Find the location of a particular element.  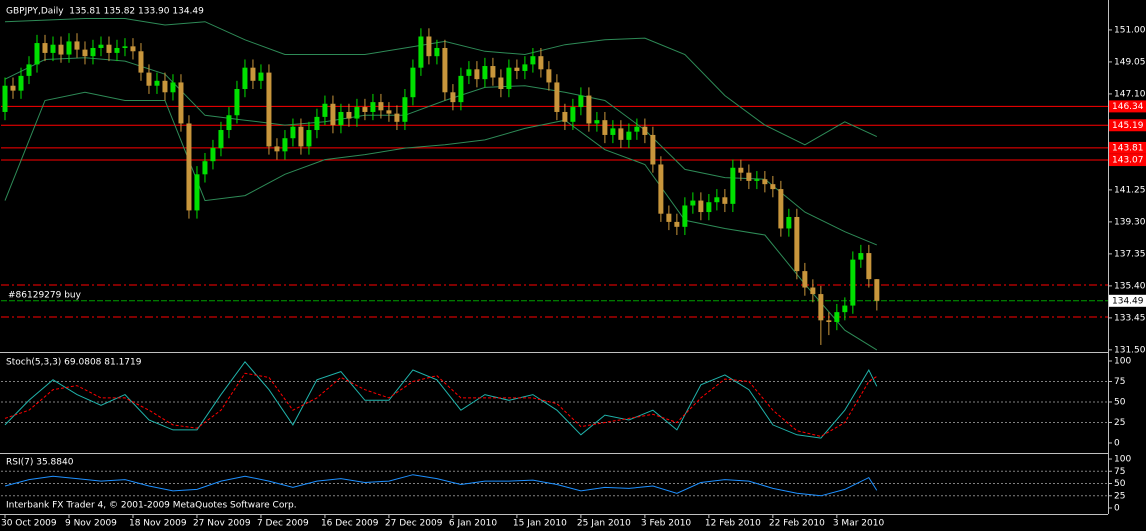

chart-title: GBPJPY,Daily 135.81 135.82 133.90 134.49 is located at coordinates (105, 12).